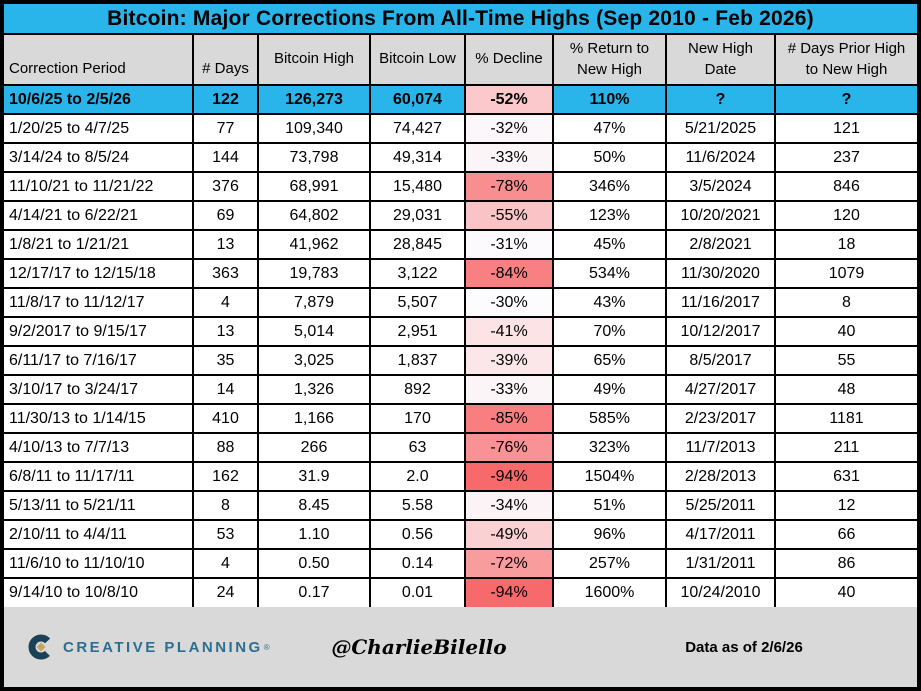 Image resolution: width=921 pixels, height=691 pixels. What do you see at coordinates (609, 302) in the screenshot?
I see `return-cell: 43%` at bounding box center [609, 302].